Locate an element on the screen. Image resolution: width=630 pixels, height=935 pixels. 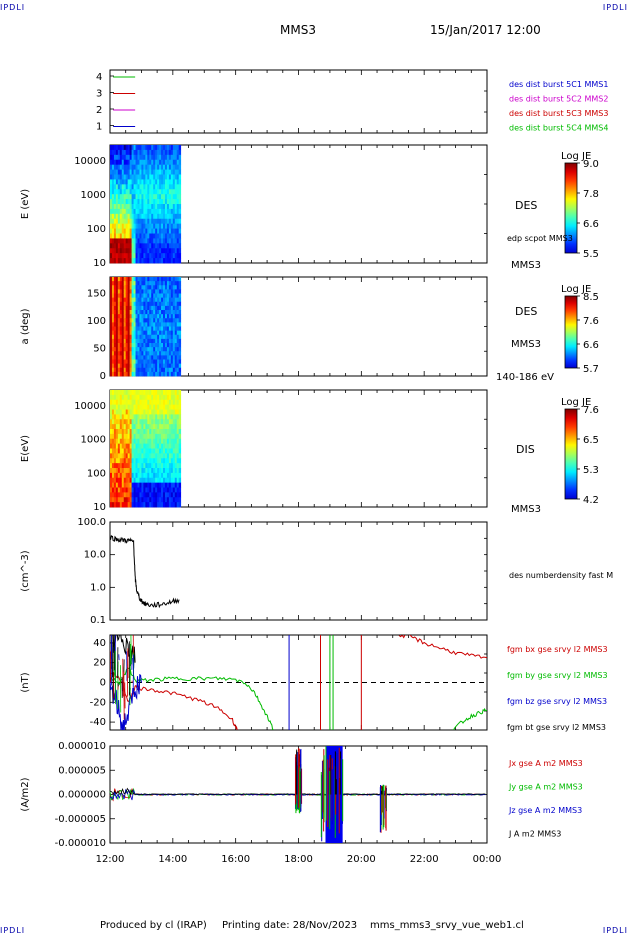
des-pitch-y-tick-label: 50 is located at coordinates (99, 349).